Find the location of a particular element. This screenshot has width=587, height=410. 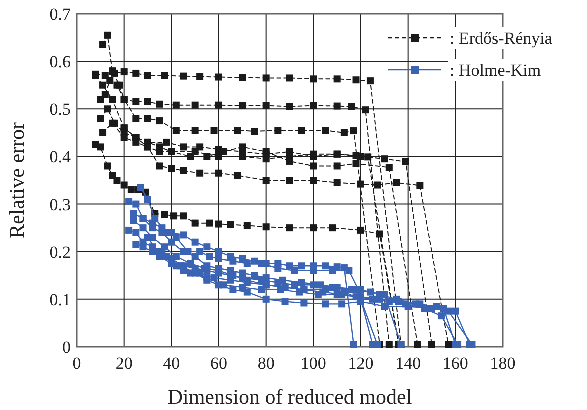

y-tick-label: 0.1 is located at coordinates (60, 300).